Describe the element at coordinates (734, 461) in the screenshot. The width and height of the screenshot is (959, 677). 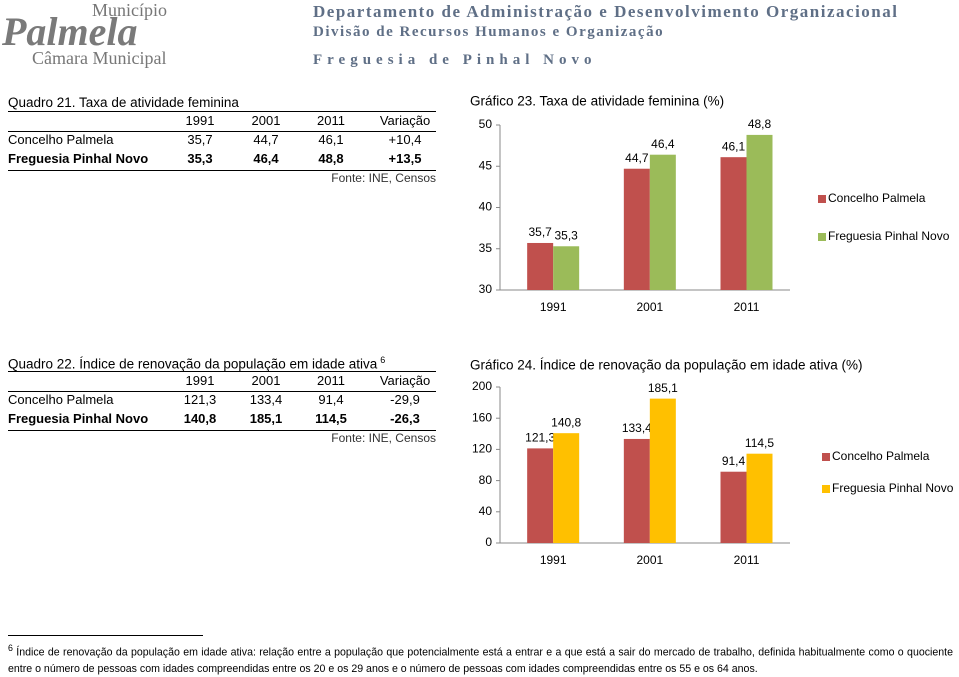
I see `value-label: 91,4` at that location.